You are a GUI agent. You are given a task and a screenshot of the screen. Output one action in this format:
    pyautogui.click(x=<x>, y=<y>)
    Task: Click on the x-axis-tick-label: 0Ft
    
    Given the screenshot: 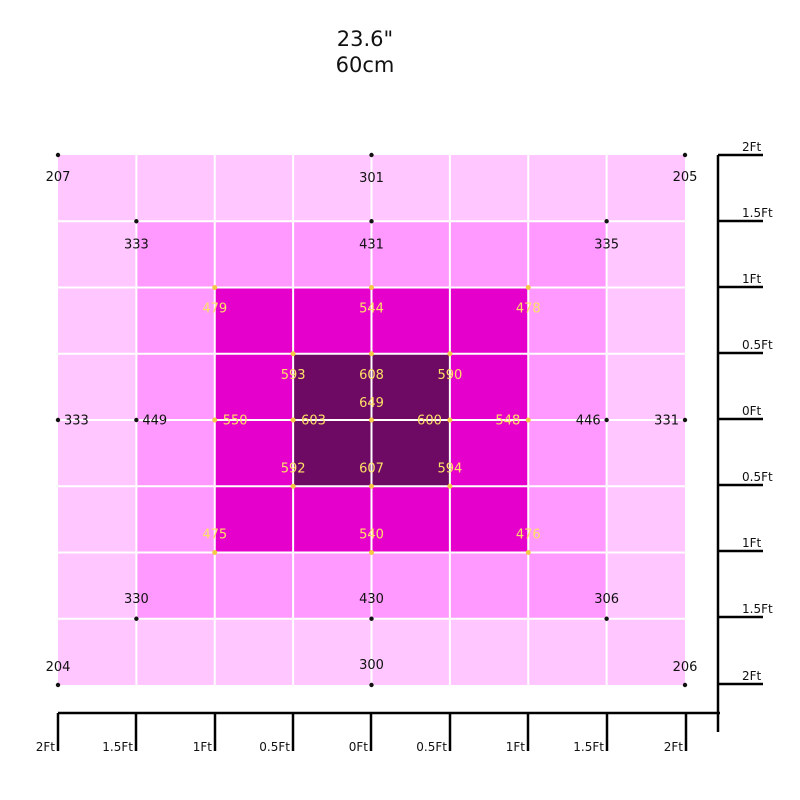 What is the action you would take?
    pyautogui.click(x=359, y=747)
    